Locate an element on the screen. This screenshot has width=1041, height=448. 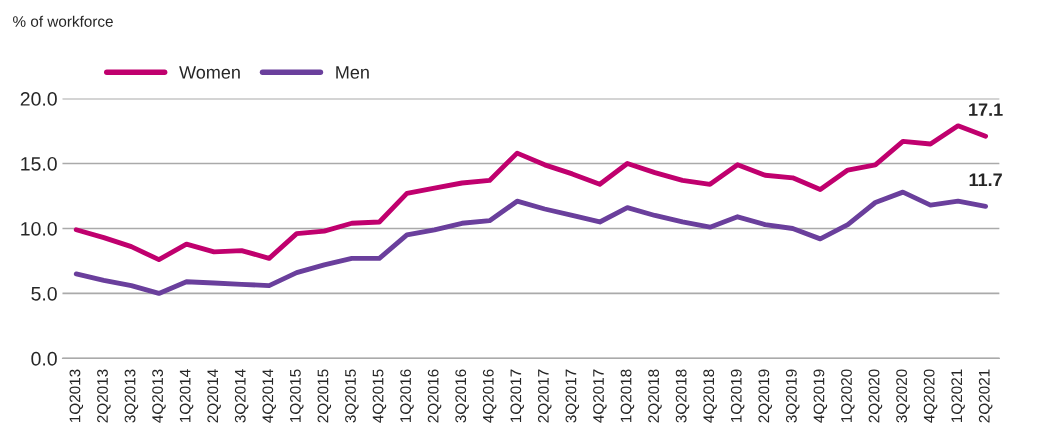
chart-subtitle: % of workforce is located at coordinates (63, 21).